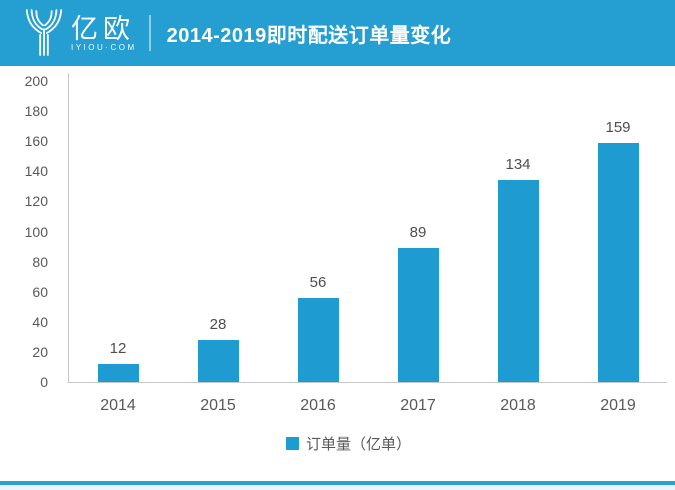 The image size is (675, 490). I want to click on y-axis-tick-120: 120, so click(36, 201).